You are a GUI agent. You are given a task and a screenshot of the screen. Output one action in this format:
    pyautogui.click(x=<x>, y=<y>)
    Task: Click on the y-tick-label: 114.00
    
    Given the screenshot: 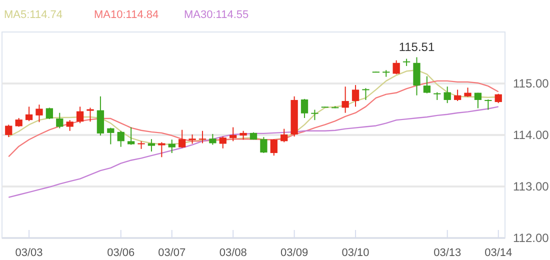 What is the action you would take?
    pyautogui.click(x=531, y=135)
    